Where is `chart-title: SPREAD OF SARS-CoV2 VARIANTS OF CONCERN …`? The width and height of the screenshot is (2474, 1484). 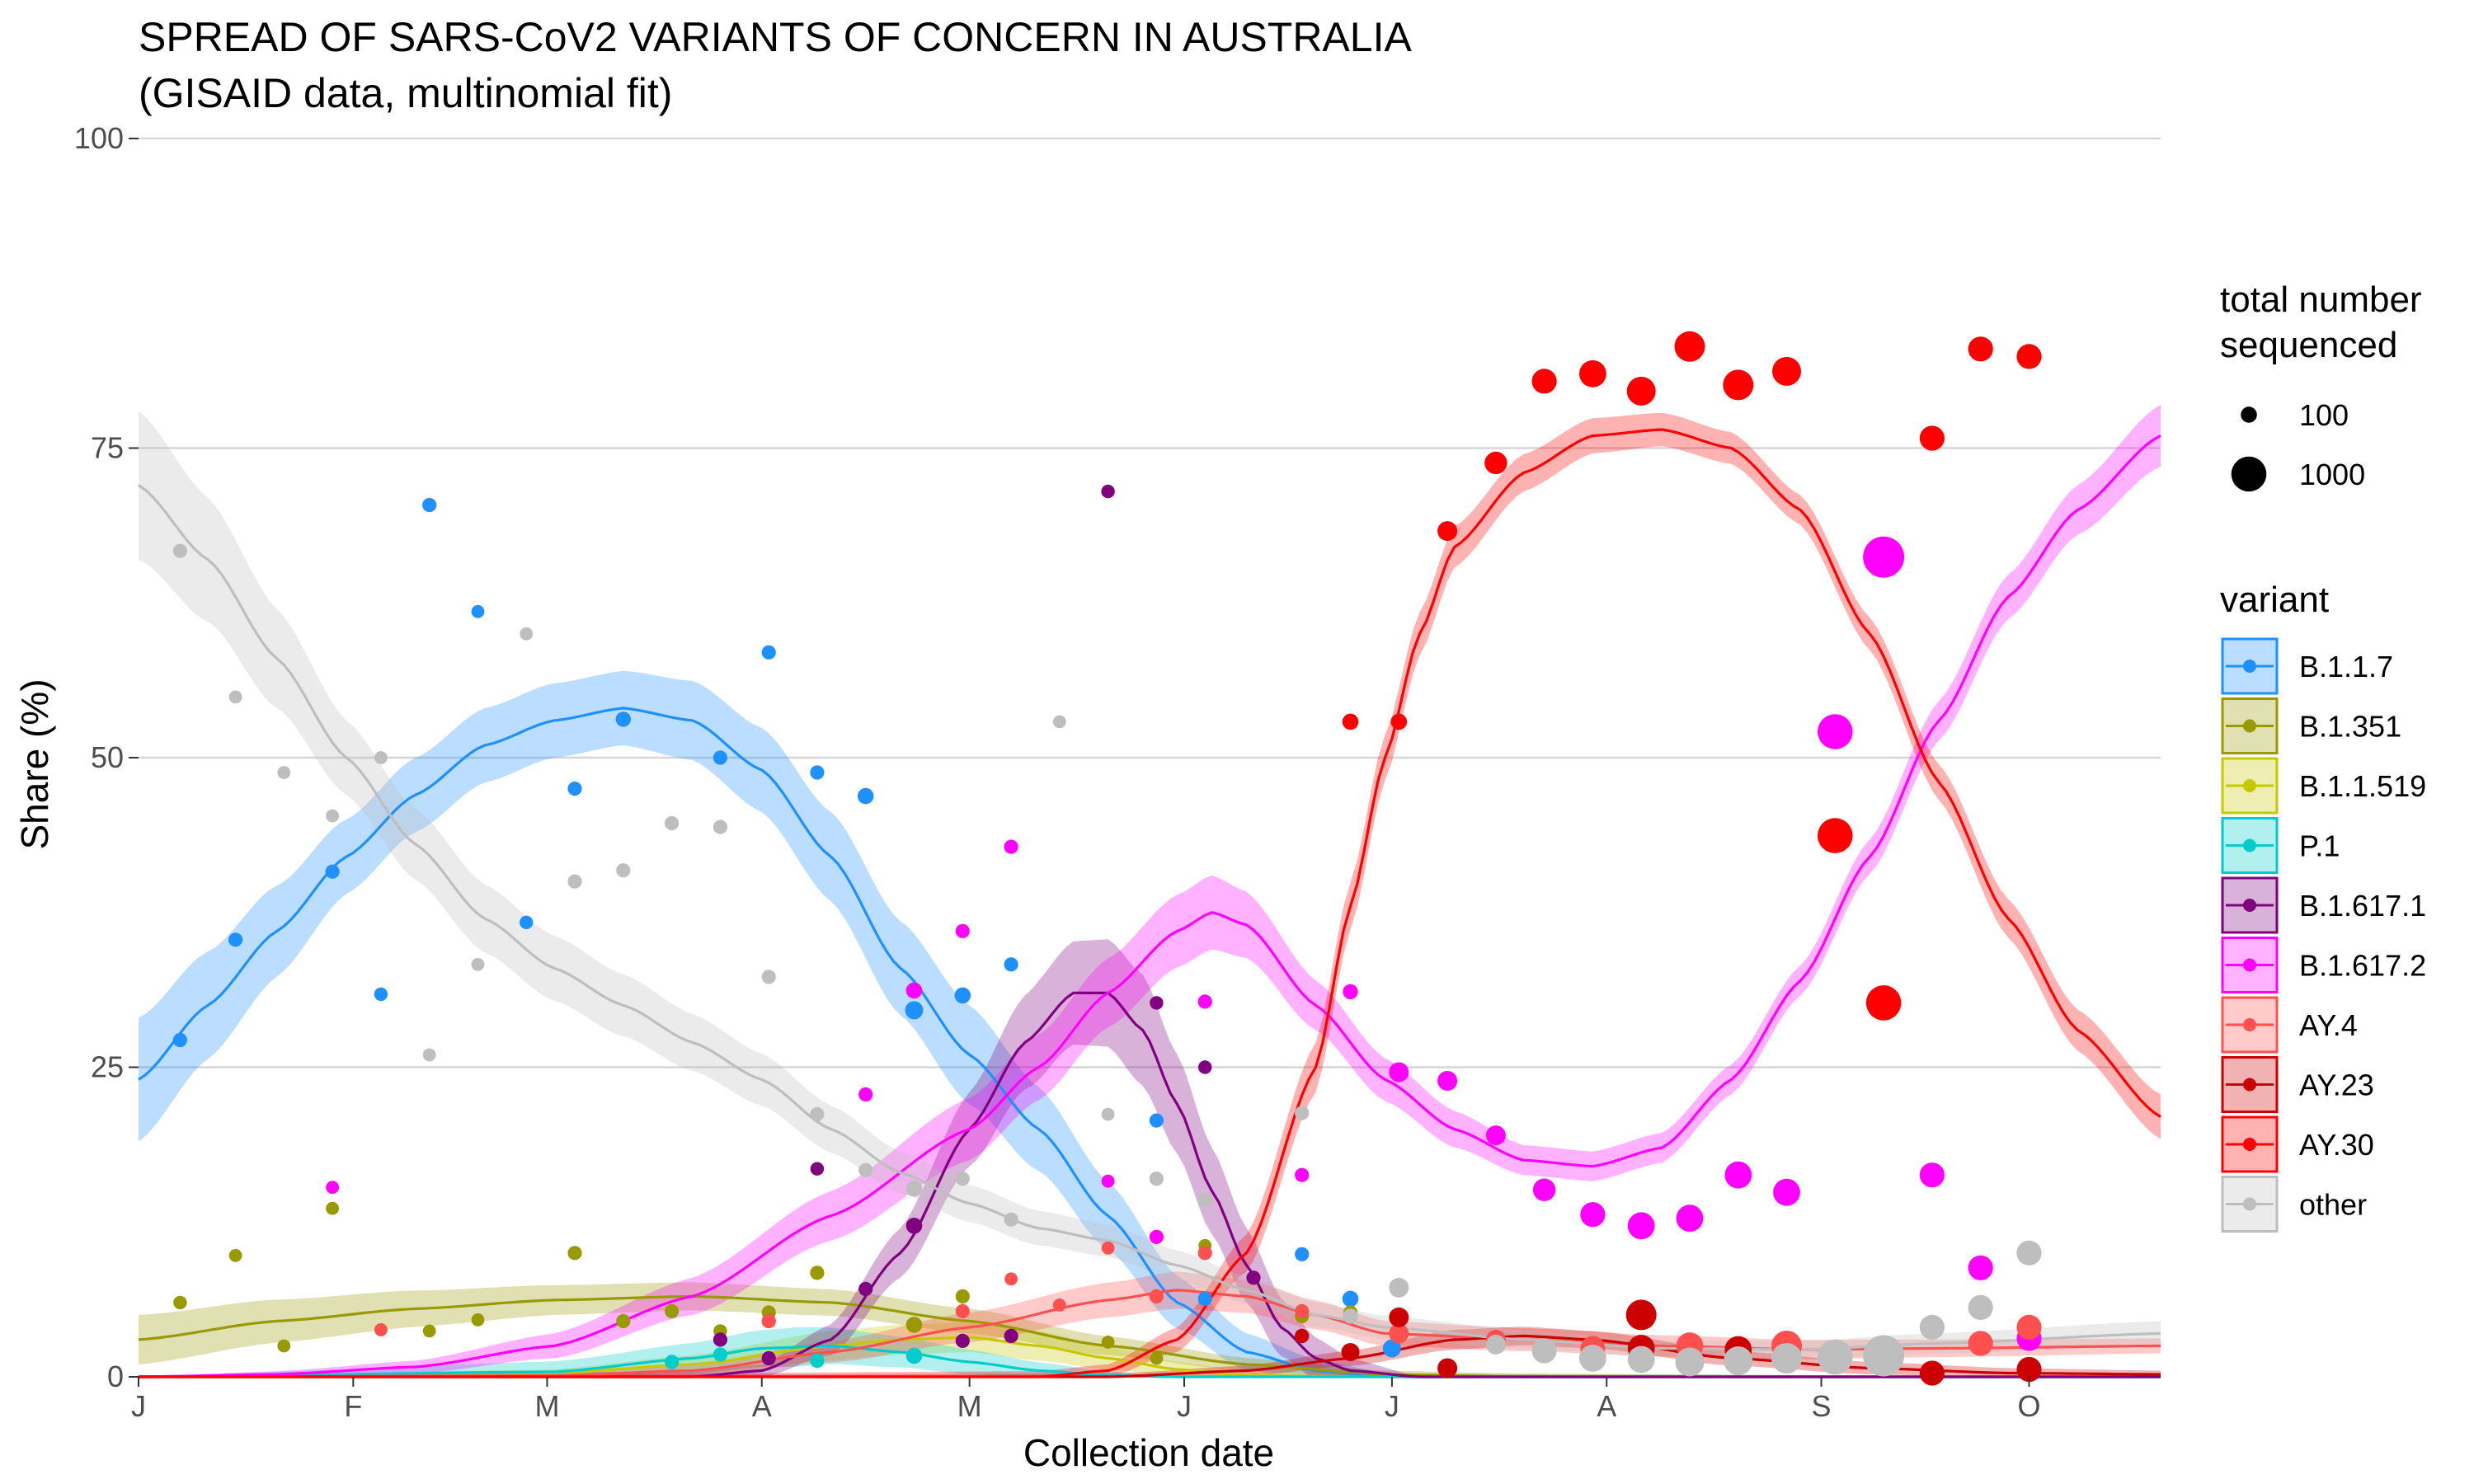
chart-title: SPREAD OF SARS-CoV2 VARIANTS OF CONCERN … is located at coordinates (775, 37).